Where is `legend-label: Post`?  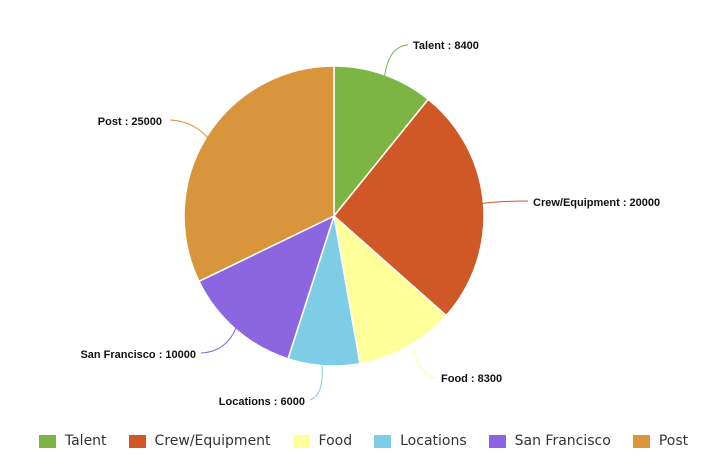
legend-label: Post is located at coordinates (673, 441).